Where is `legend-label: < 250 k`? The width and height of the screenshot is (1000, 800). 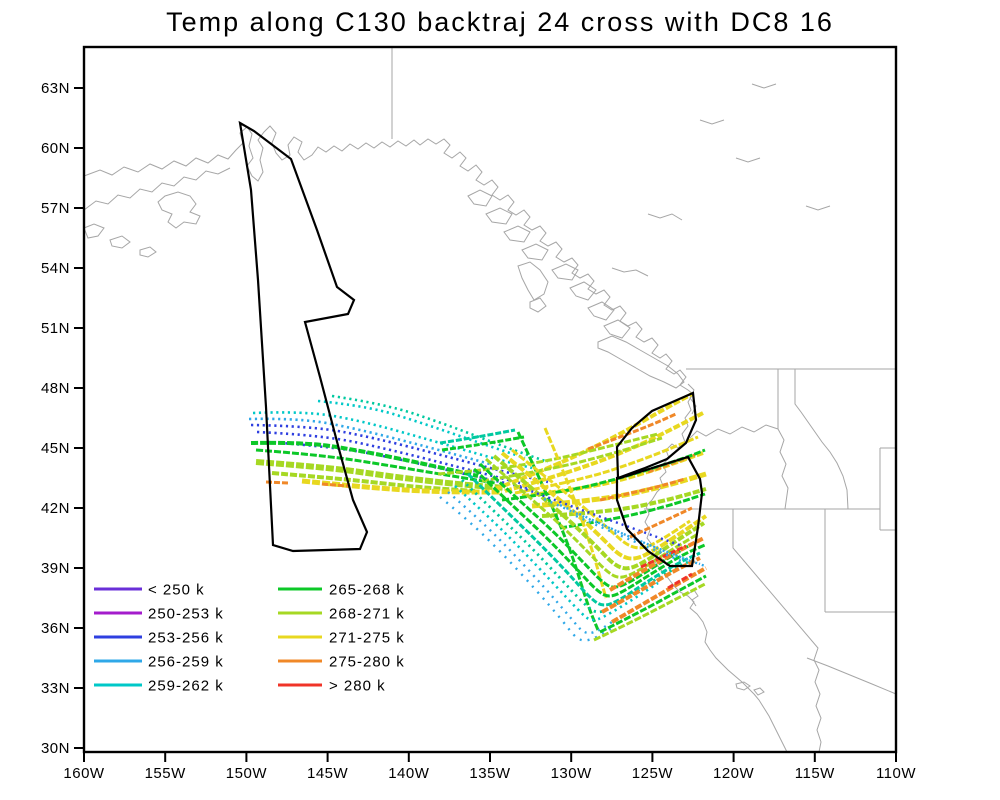
legend-label: < 250 k is located at coordinates (176, 590).